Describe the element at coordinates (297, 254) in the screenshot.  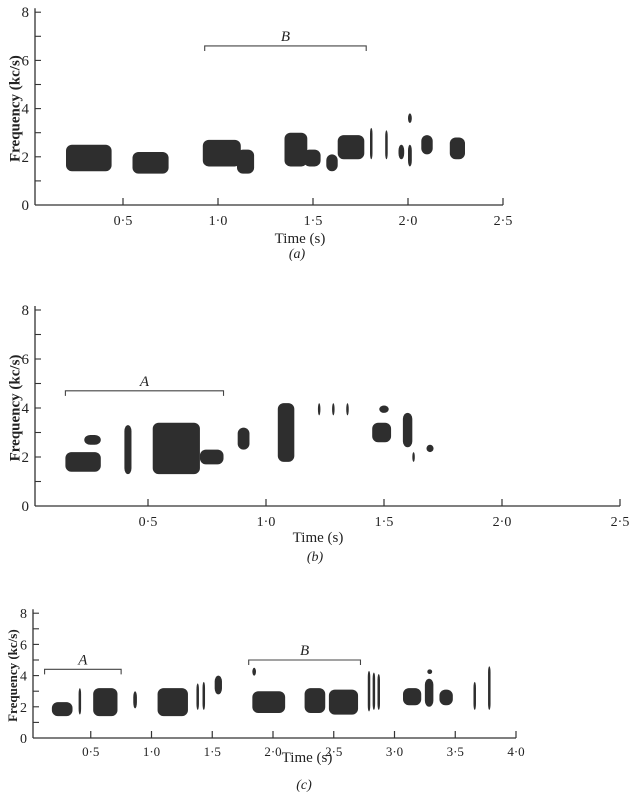
I see `panel-label: (a)` at that location.